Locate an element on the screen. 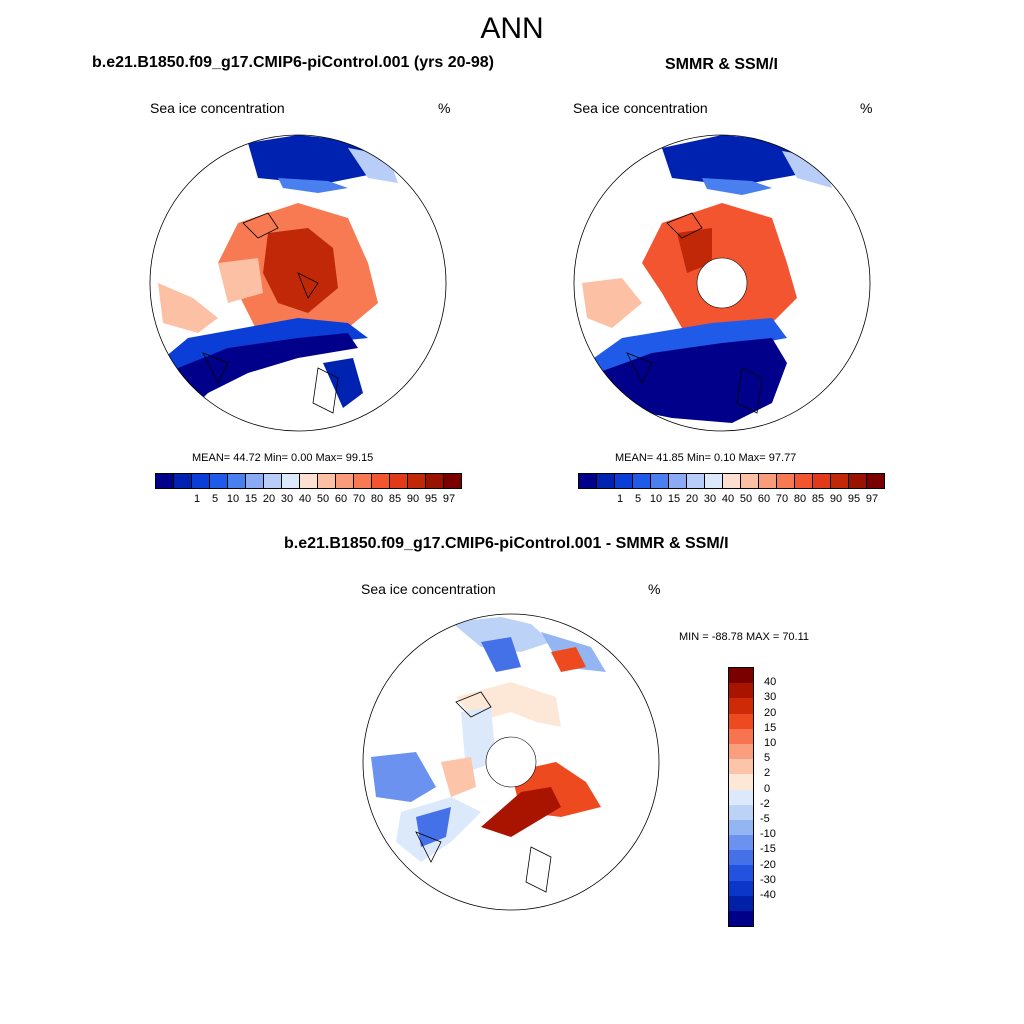  observed-sea-ice-map is located at coordinates (722, 283).